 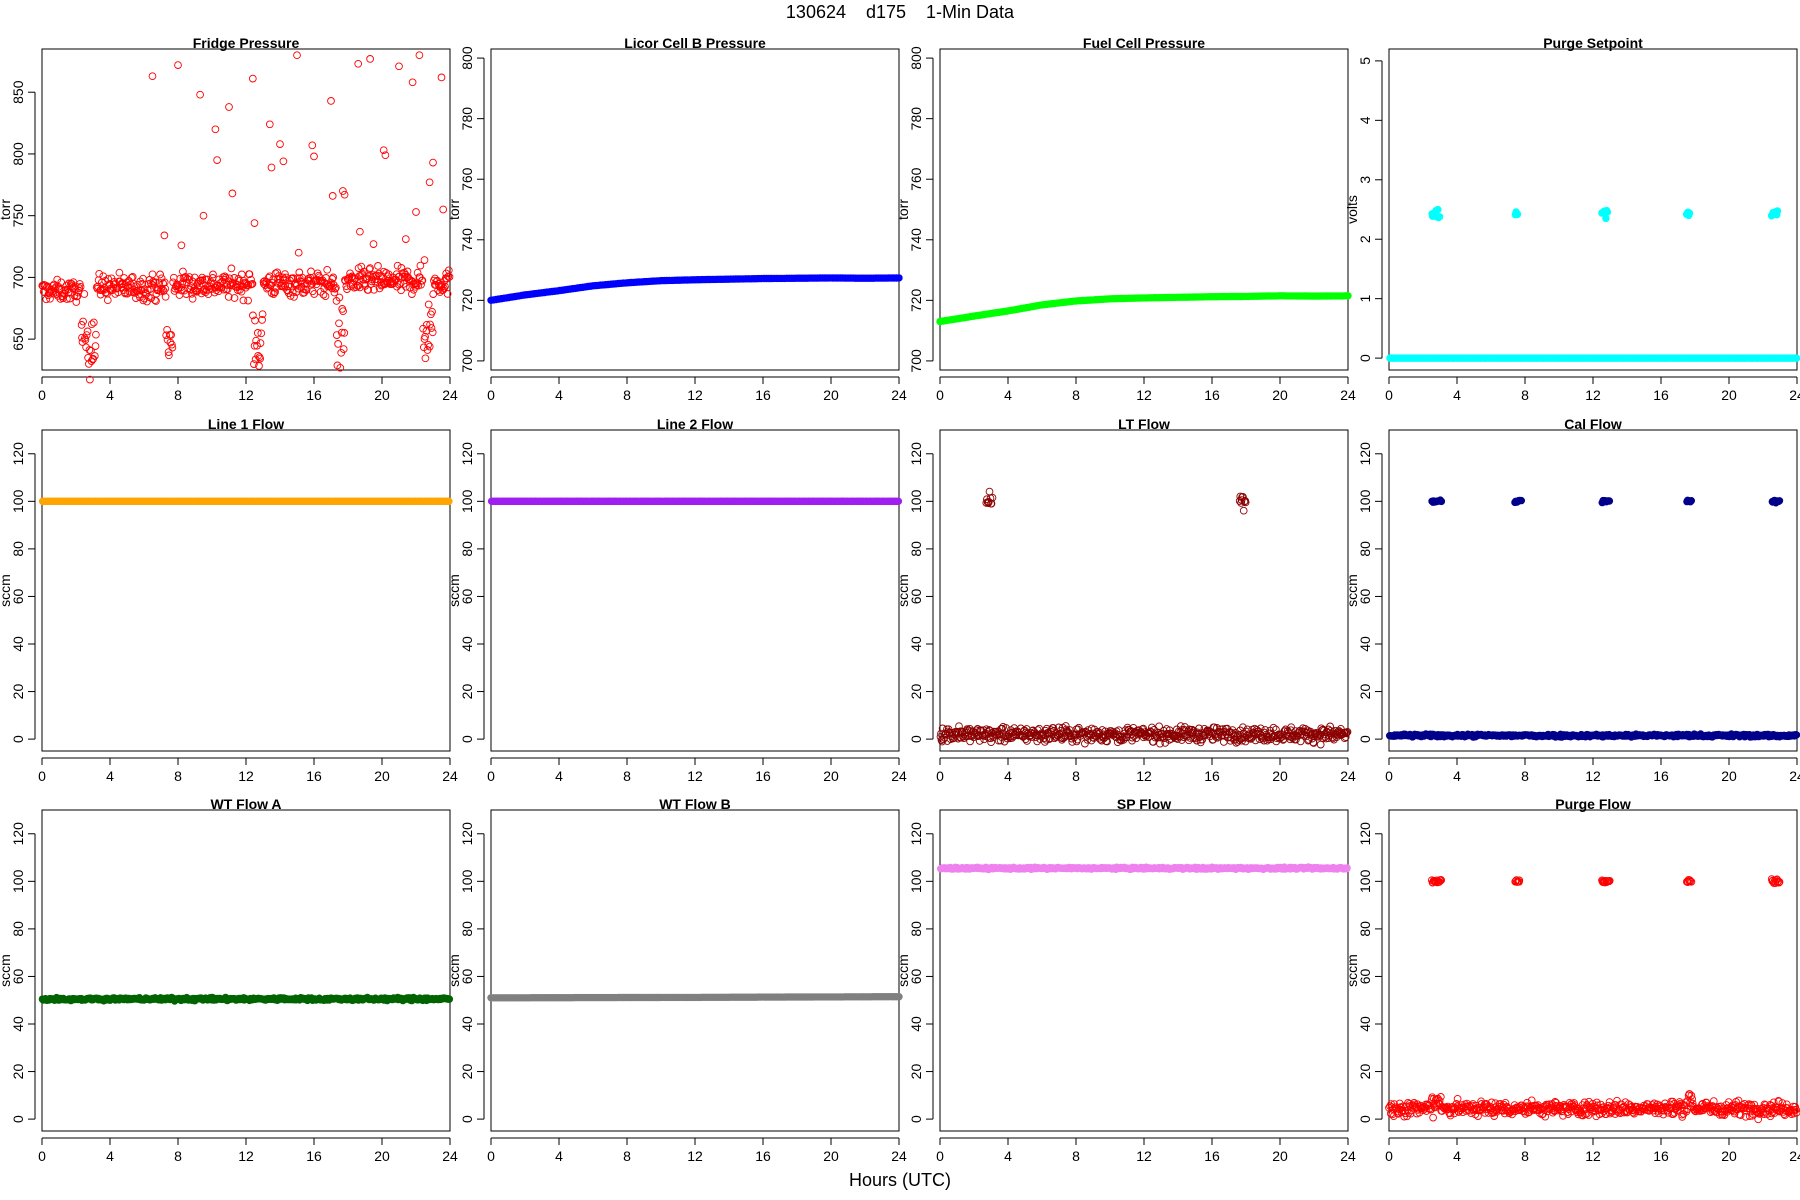 I want to click on panel-title: Line 1 Flow, so click(x=246, y=424).